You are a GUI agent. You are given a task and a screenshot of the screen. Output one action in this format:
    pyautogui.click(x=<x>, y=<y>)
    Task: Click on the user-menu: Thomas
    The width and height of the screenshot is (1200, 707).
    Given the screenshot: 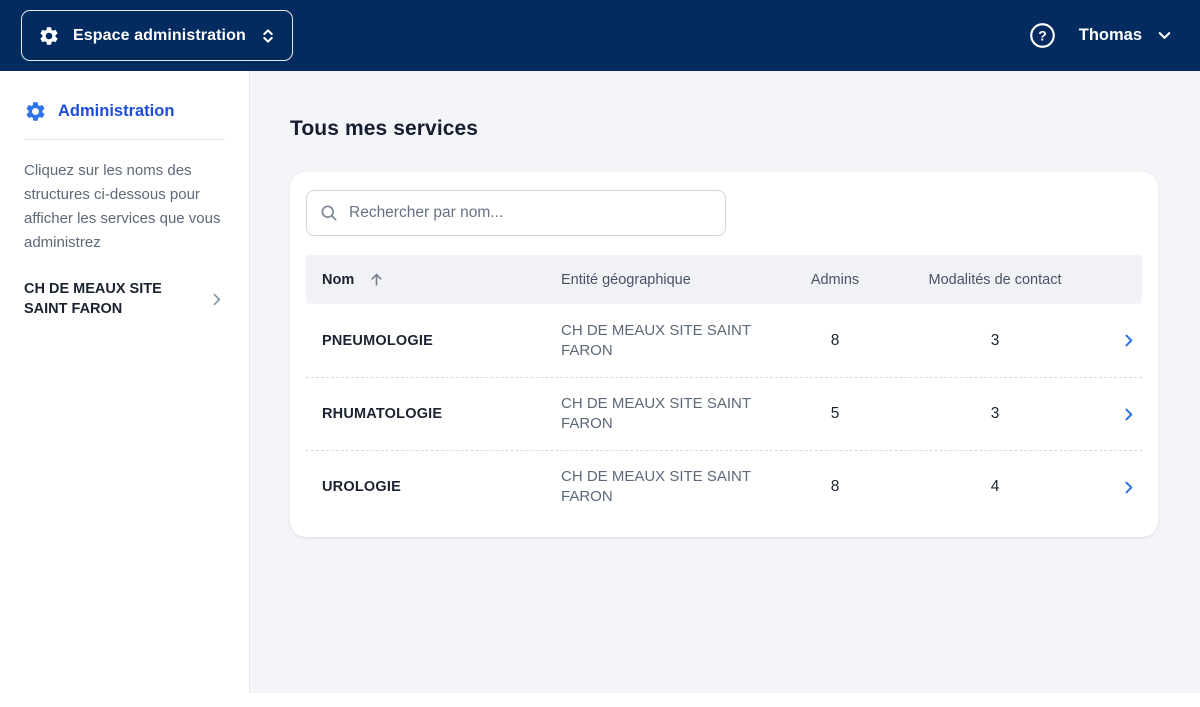 What is the action you would take?
    pyautogui.click(x=1126, y=35)
    